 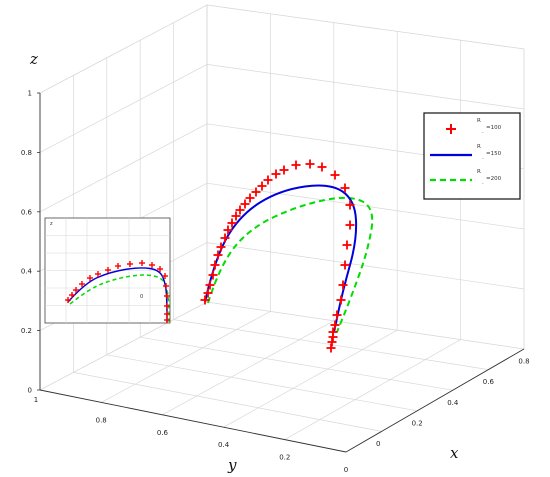 What do you see at coordinates (494, 128) in the screenshot?
I see `legend-value: =100` at bounding box center [494, 128].